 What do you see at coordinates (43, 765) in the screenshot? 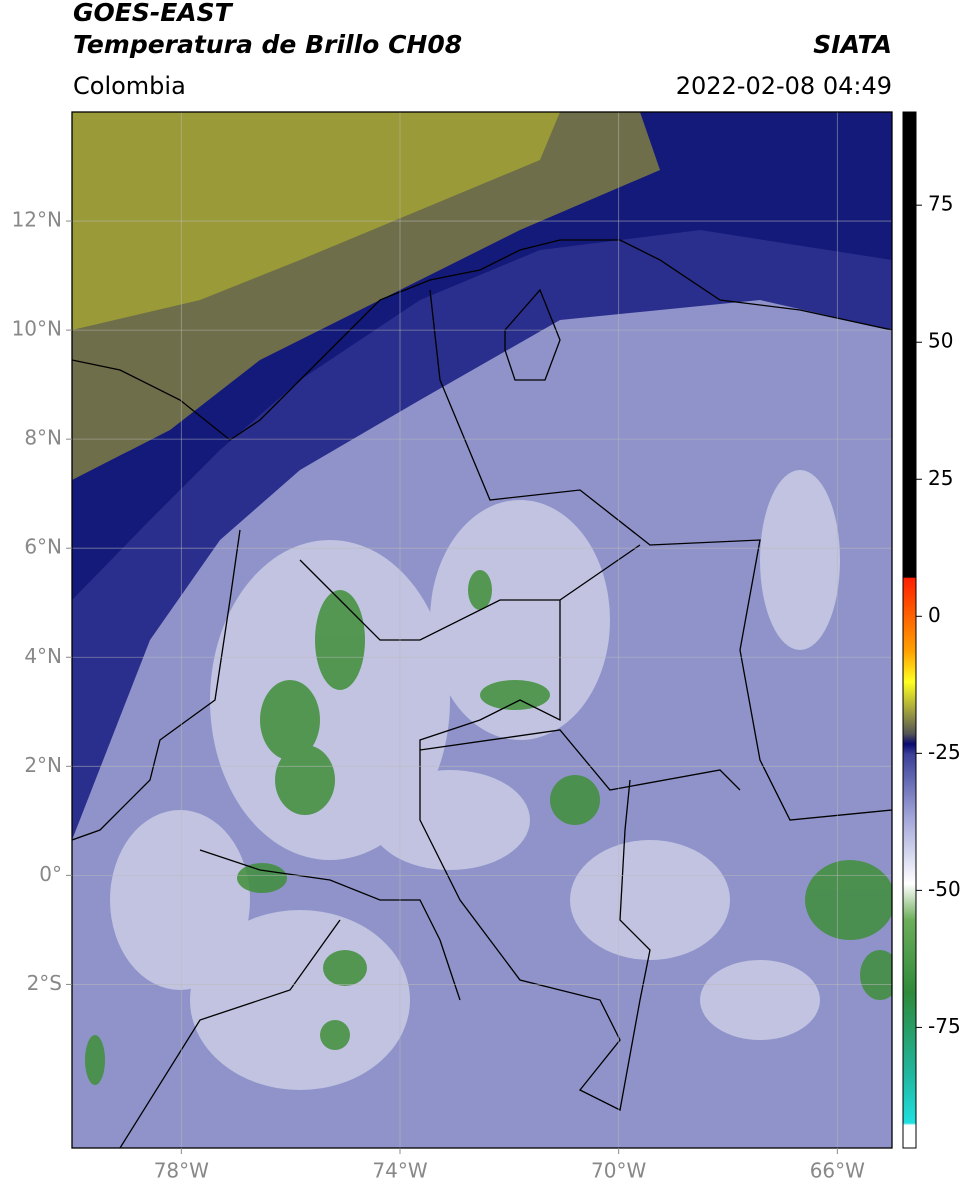
I see `y-tick-label: 2°N` at bounding box center [43, 765].